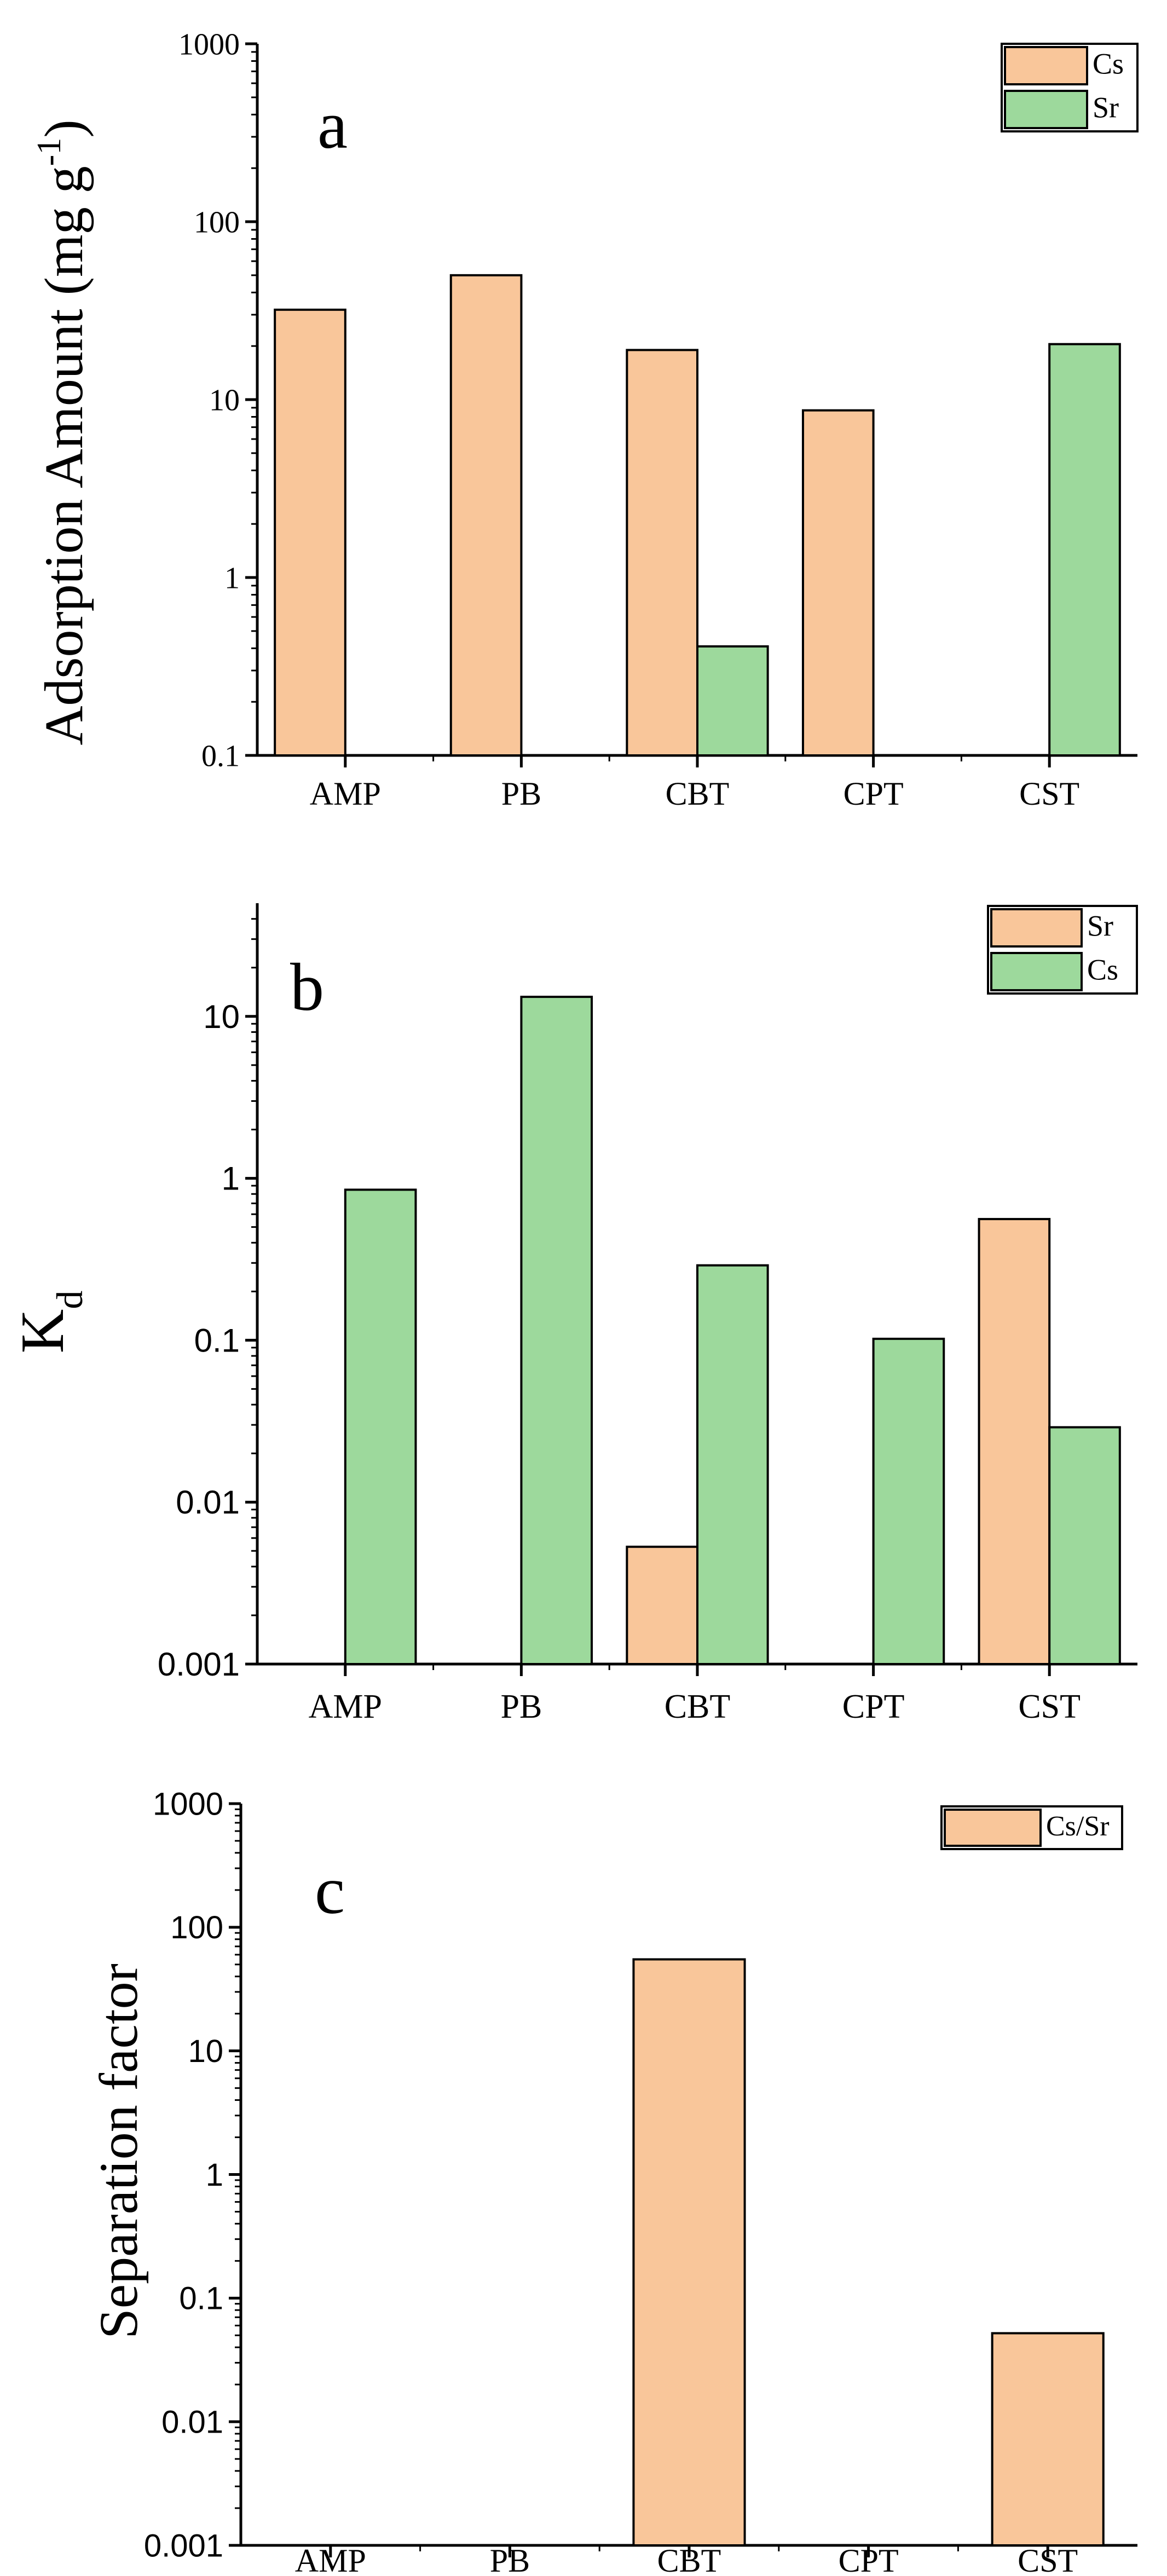 Image resolution: width=1167 pixels, height=2576 pixels. I want to click on panel-label: b, so click(307, 988).